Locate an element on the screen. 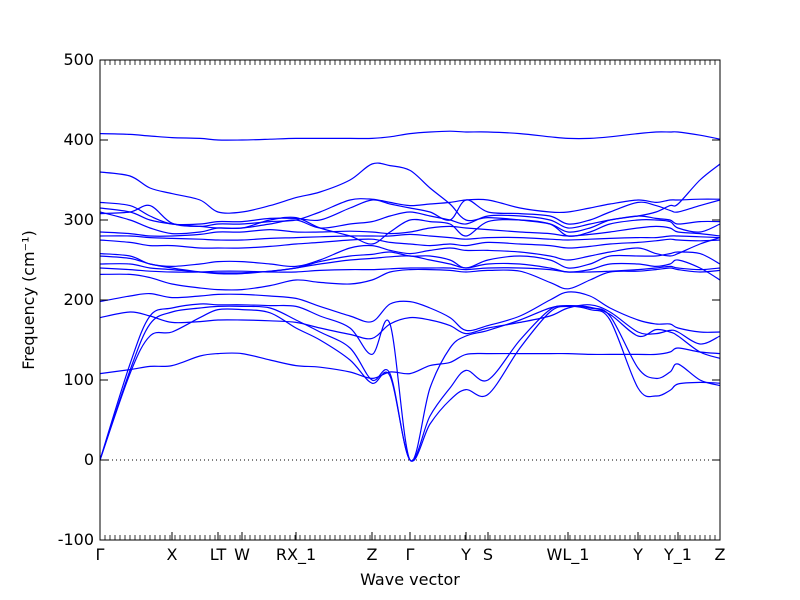 The image size is (800, 600). y-tick-label: 100 is located at coordinates (78, 379).